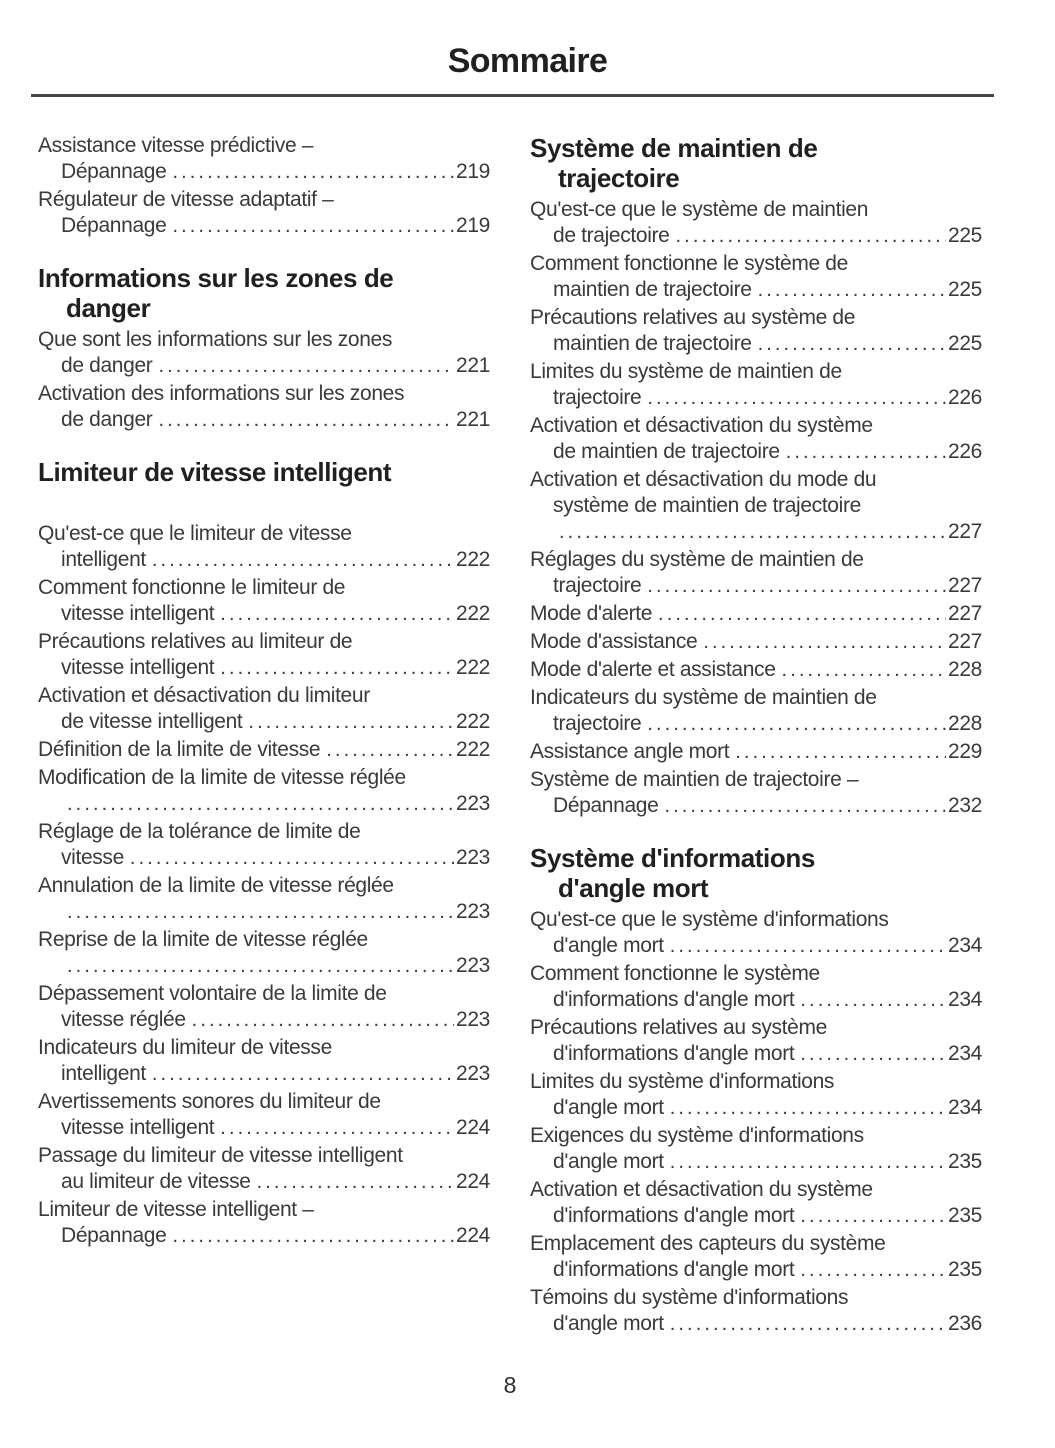  Describe the element at coordinates (195, 641) in the screenshot. I see `toc-entry-text: Précautions relatives au limiteur de` at that location.